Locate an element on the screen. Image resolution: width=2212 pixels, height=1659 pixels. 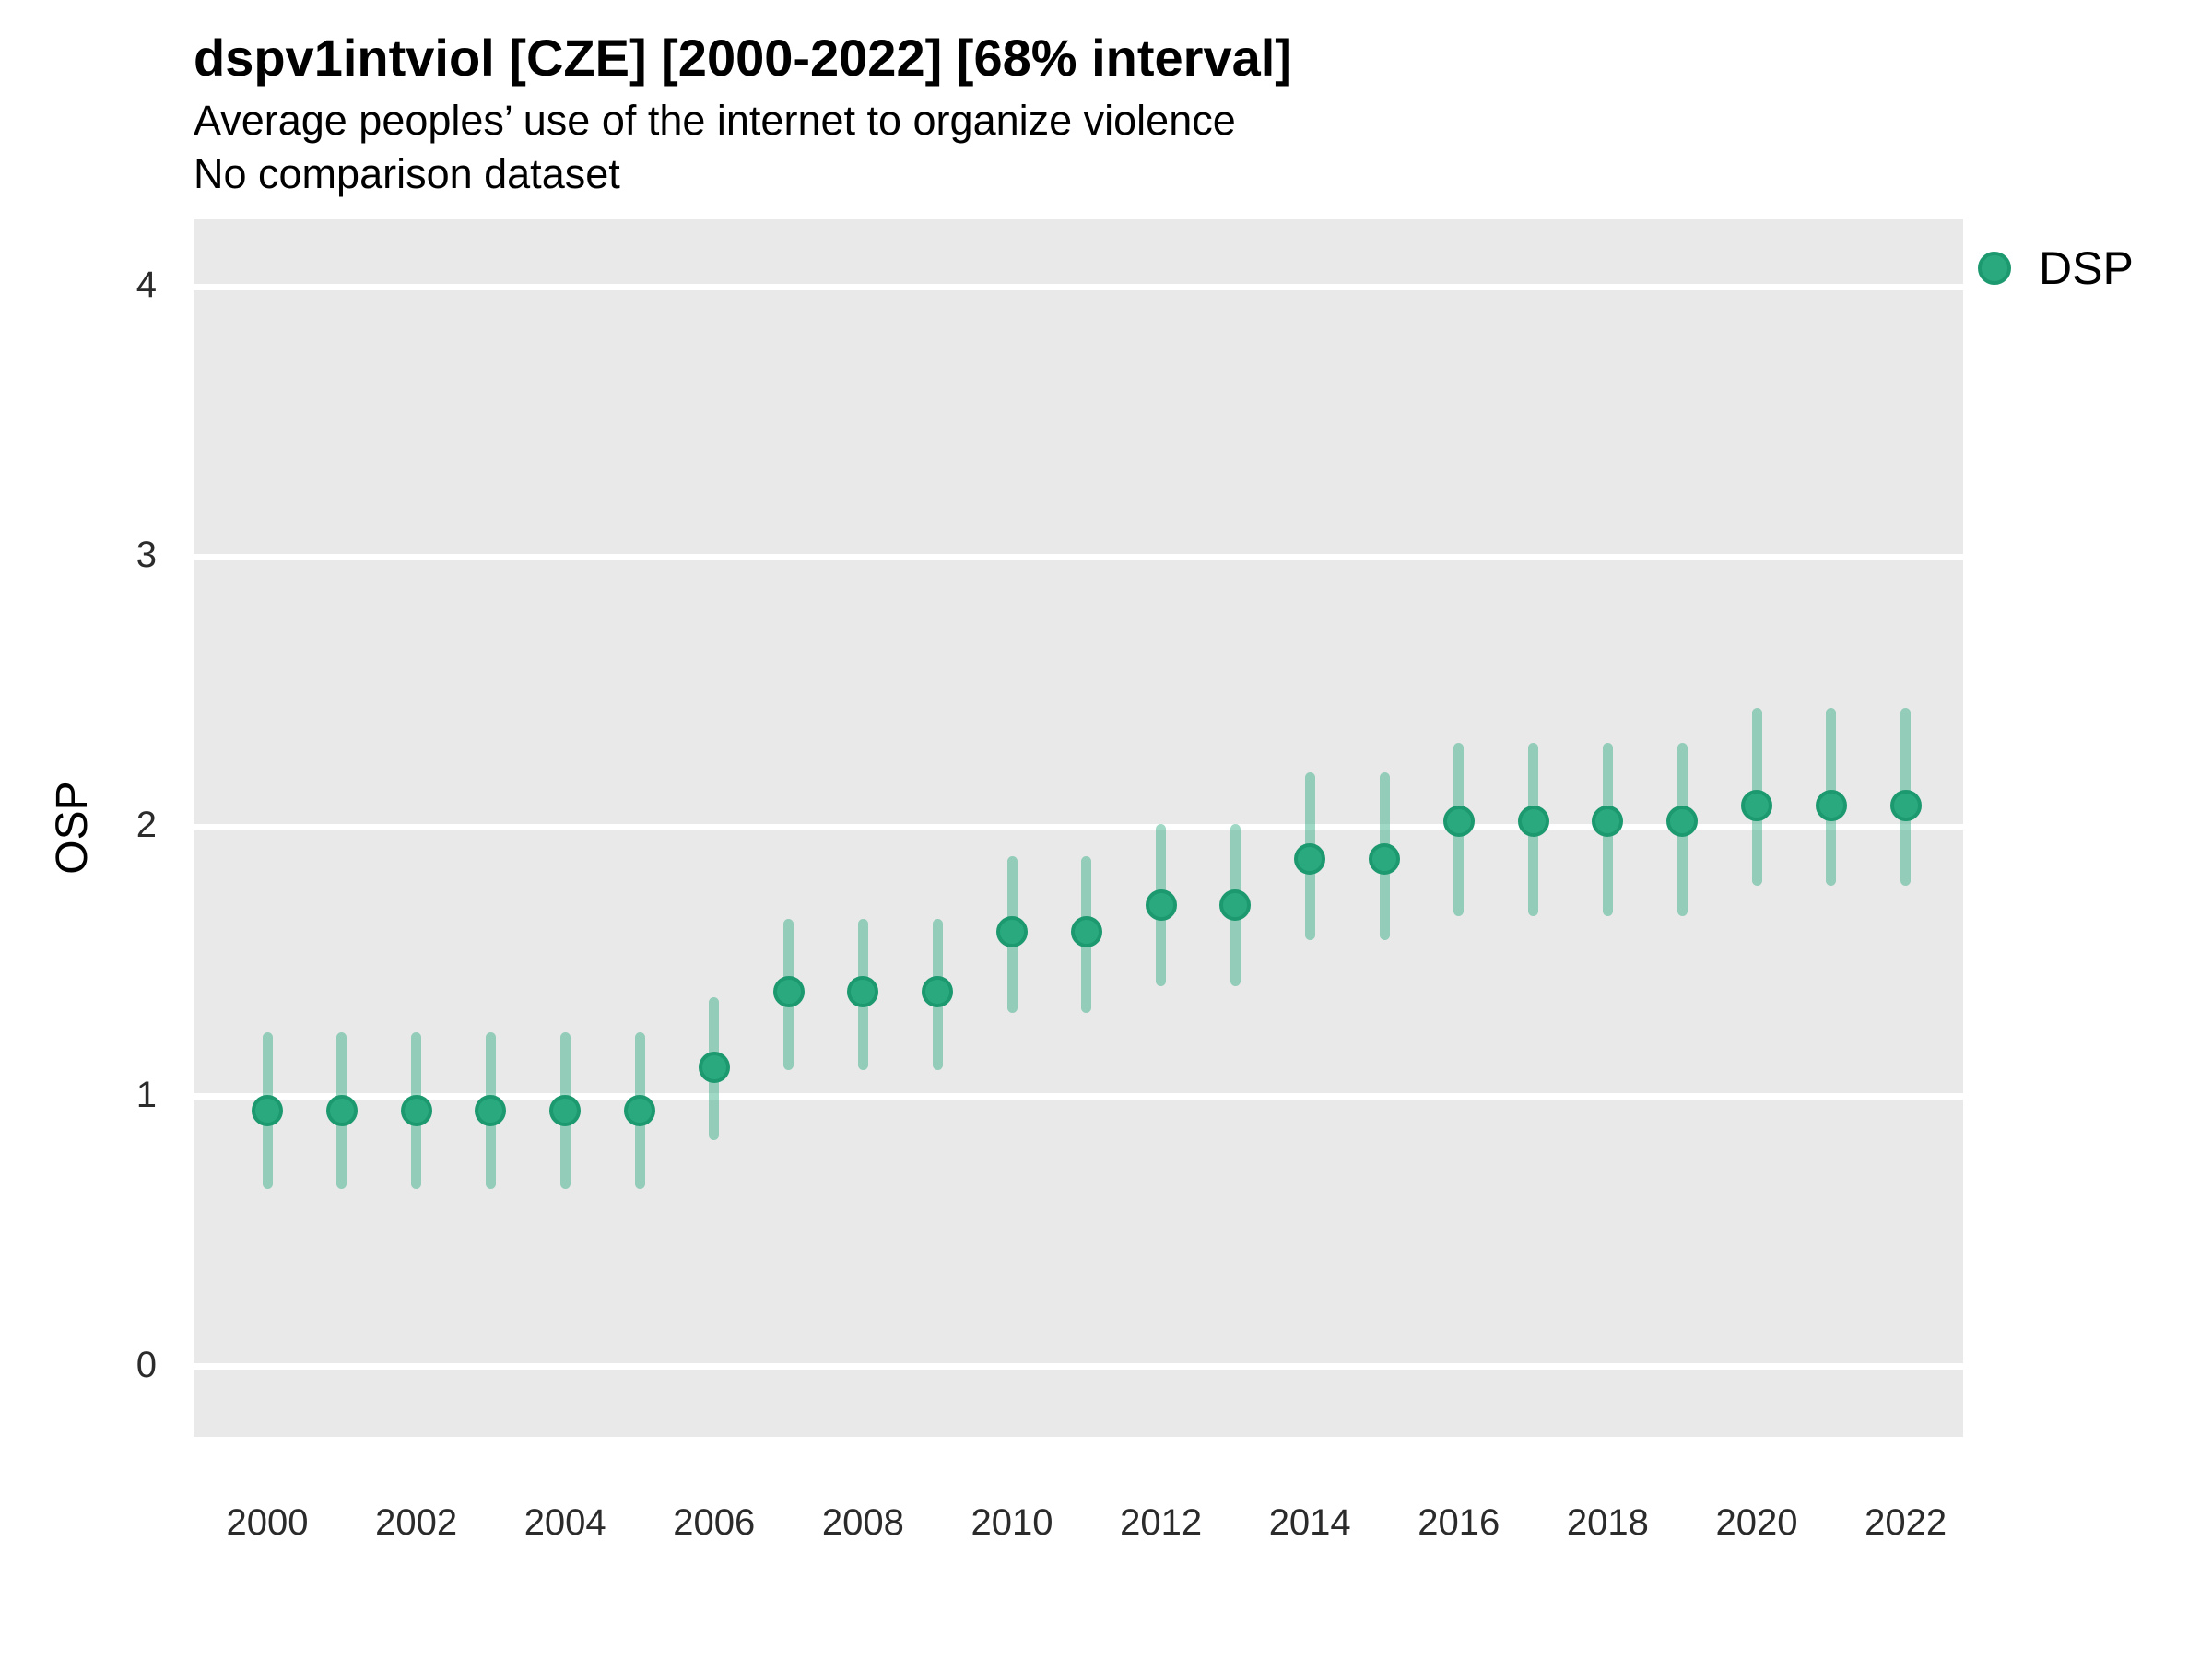
data-point-2019 is located at coordinates (1682, 822).